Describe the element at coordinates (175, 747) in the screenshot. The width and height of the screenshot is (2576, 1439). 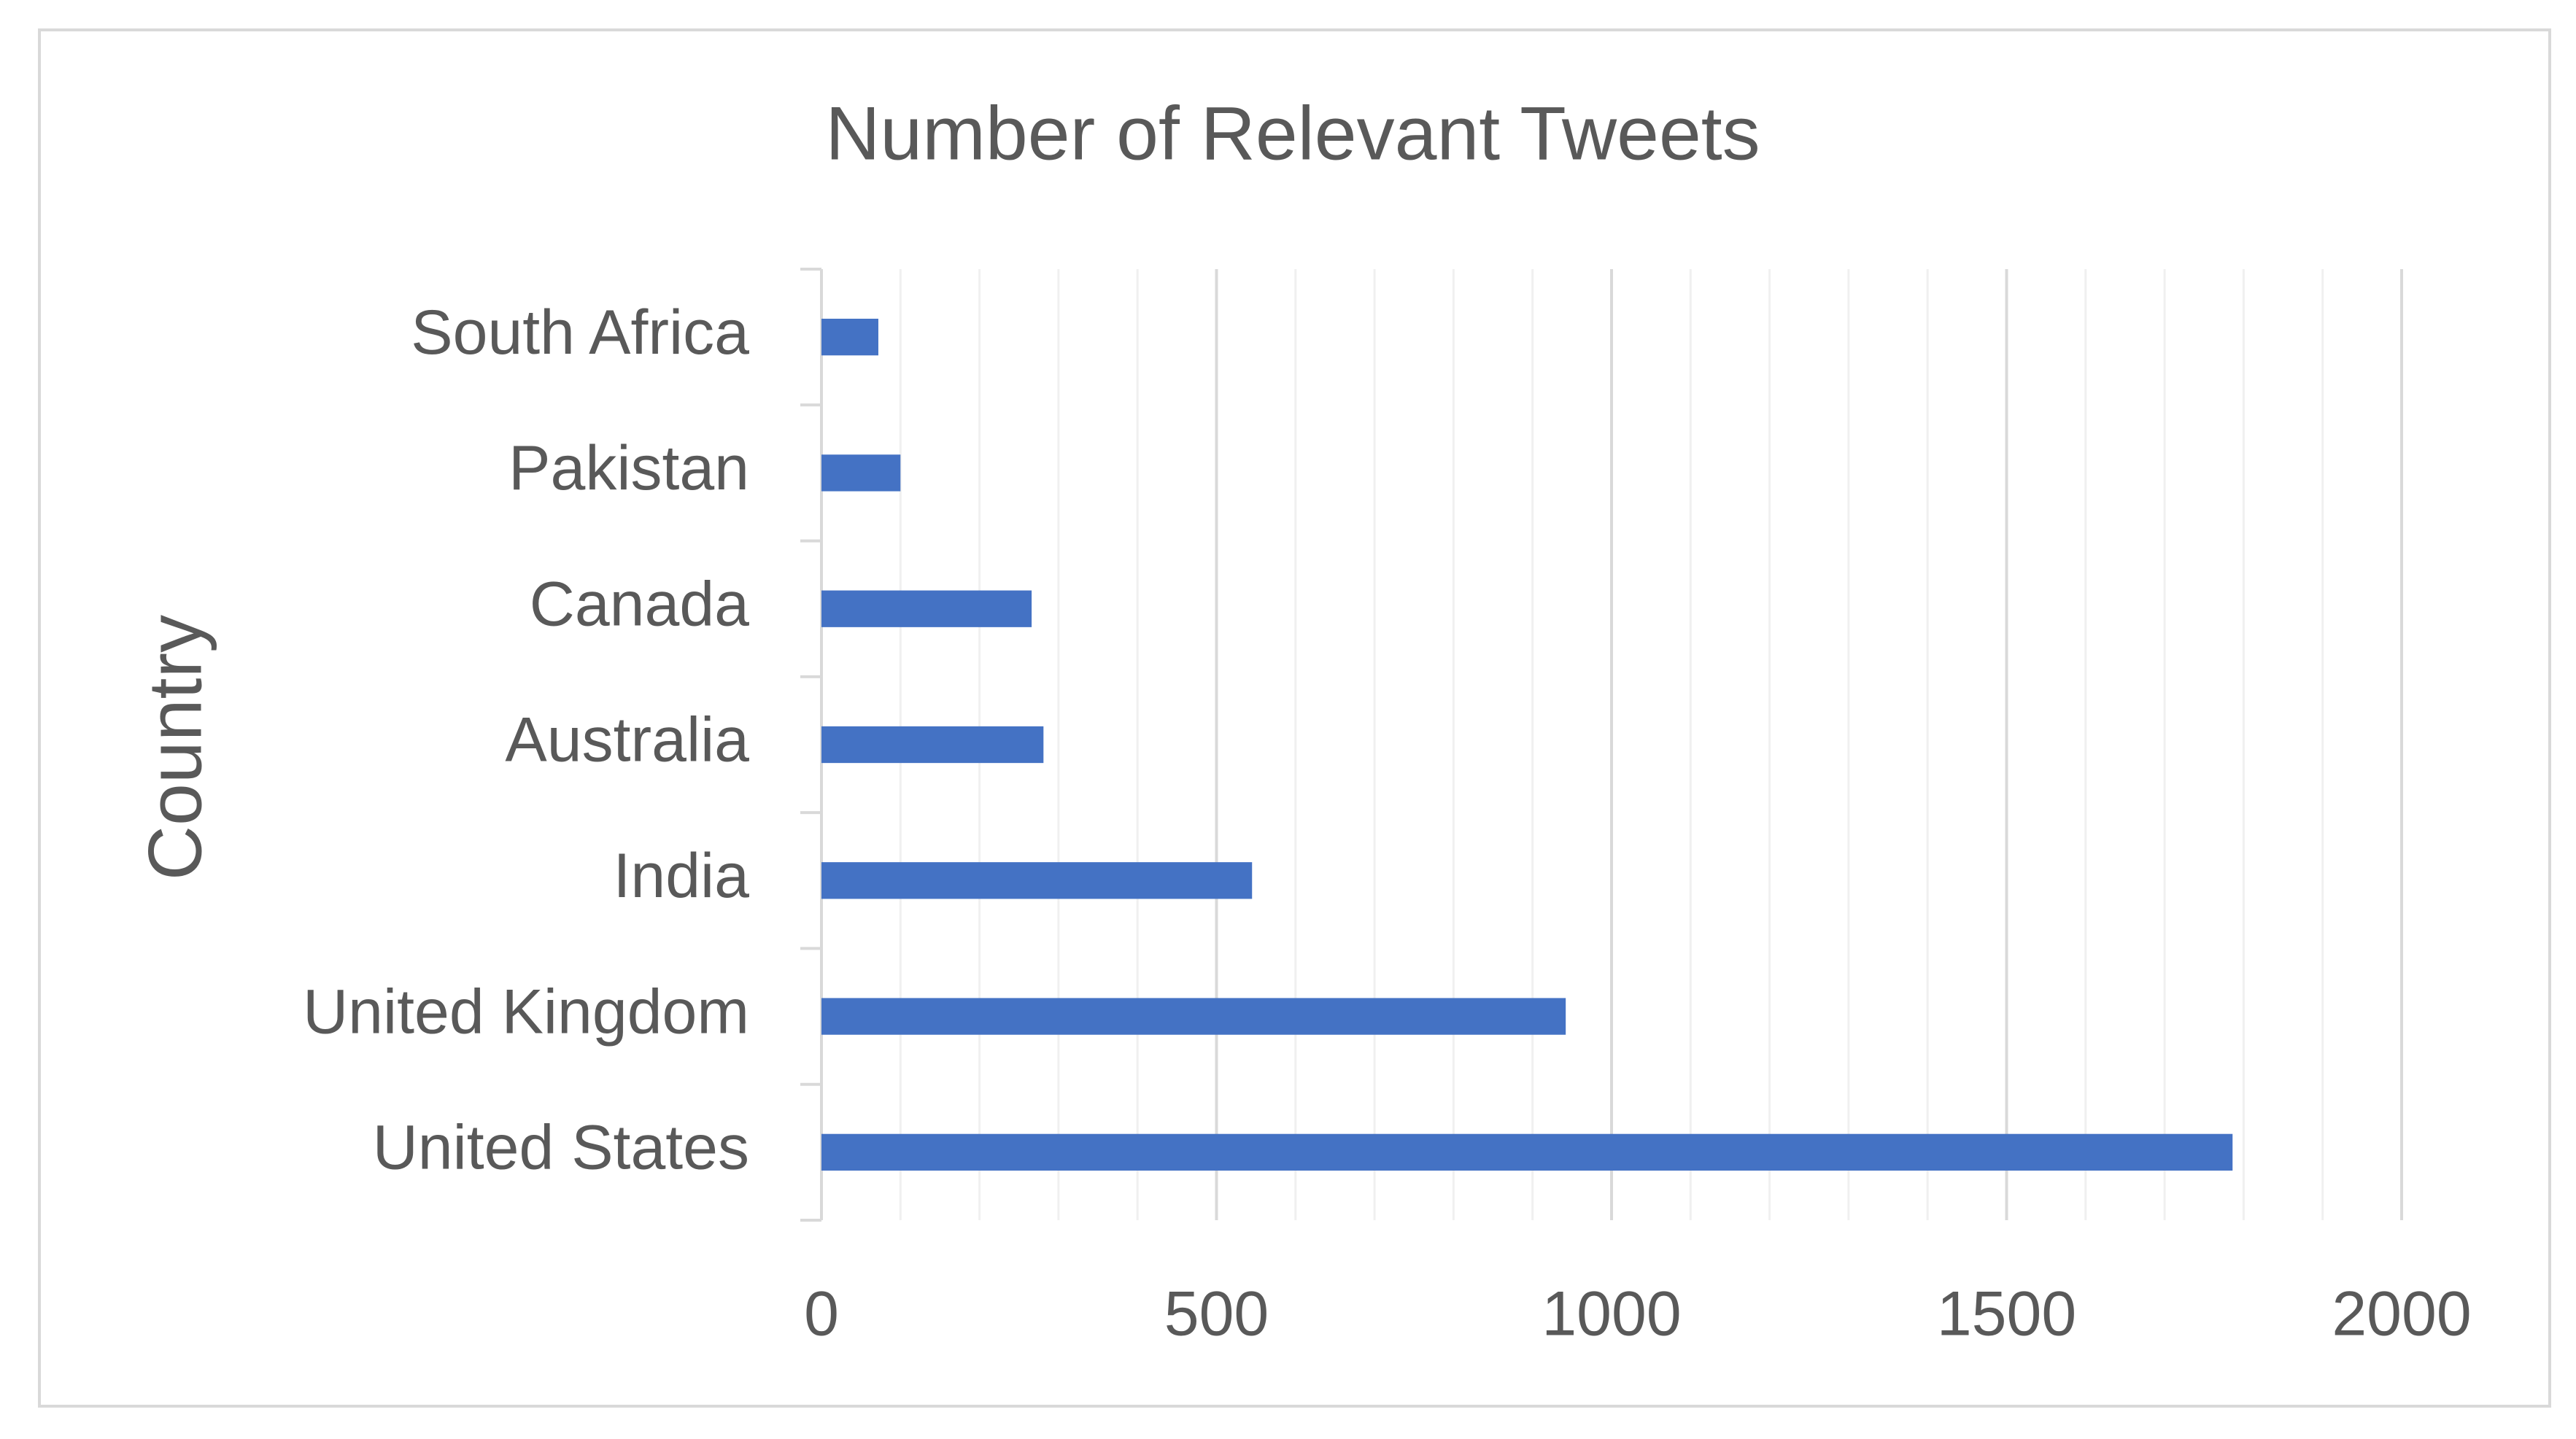
I see `y-axis-title: Country` at that location.